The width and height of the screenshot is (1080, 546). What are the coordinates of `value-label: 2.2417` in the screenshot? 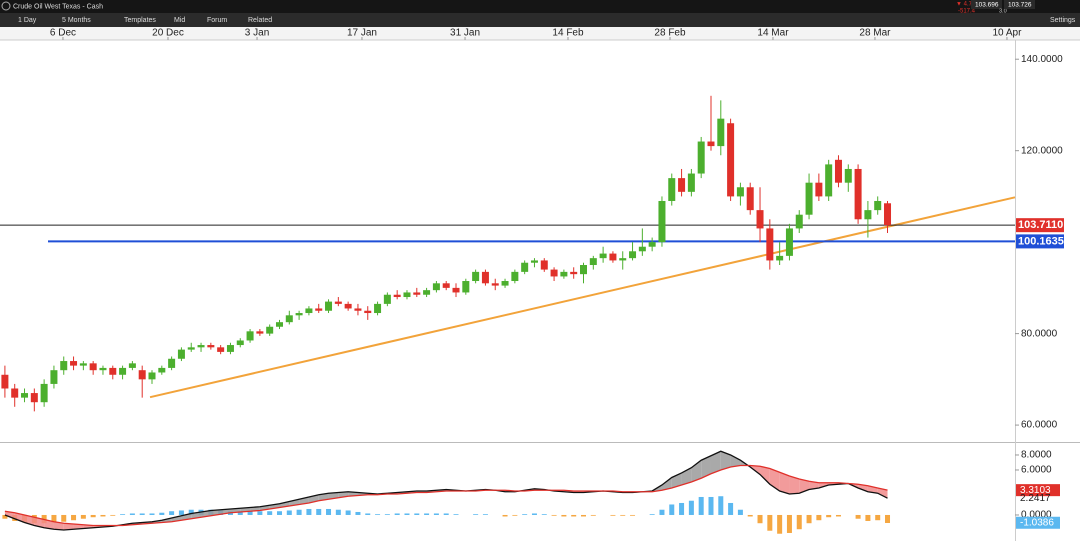 It's located at (1035, 498).